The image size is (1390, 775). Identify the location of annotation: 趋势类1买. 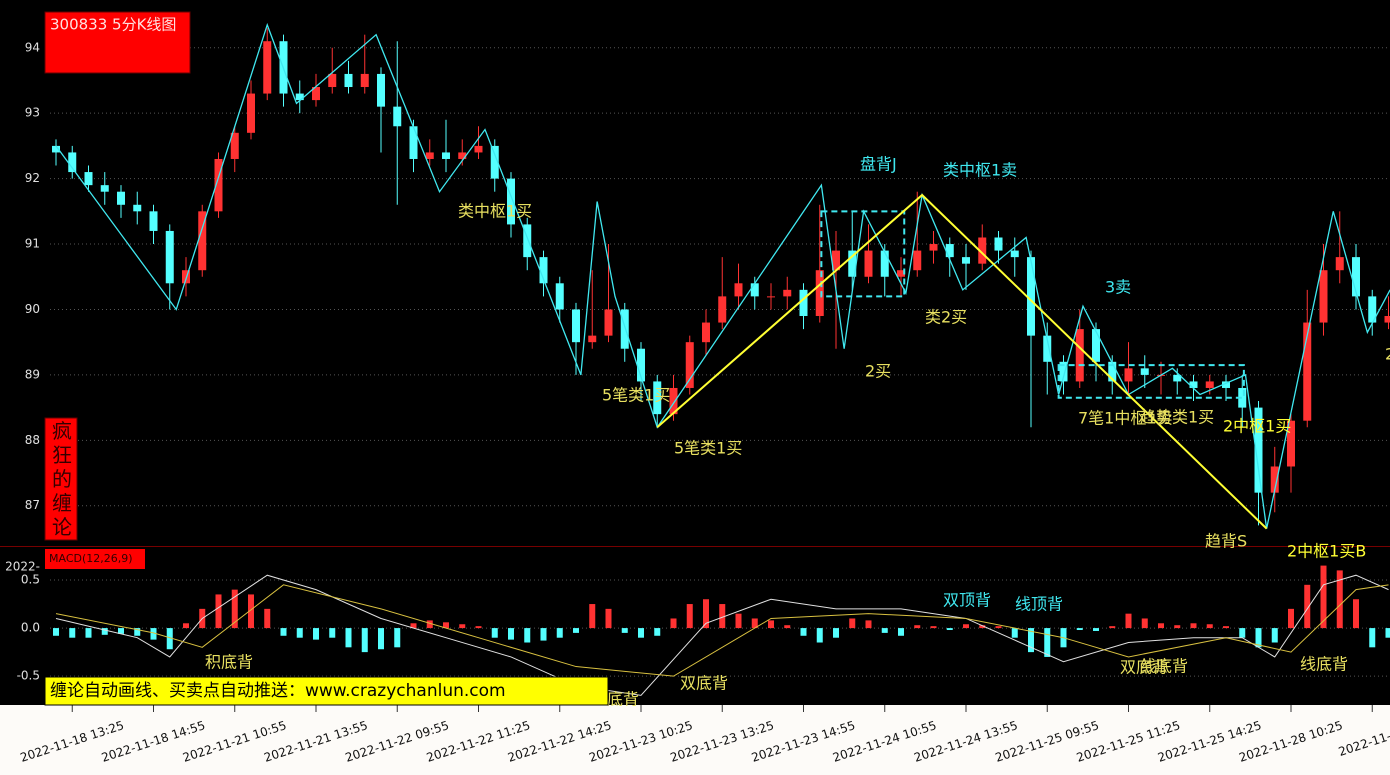
(1177, 417).